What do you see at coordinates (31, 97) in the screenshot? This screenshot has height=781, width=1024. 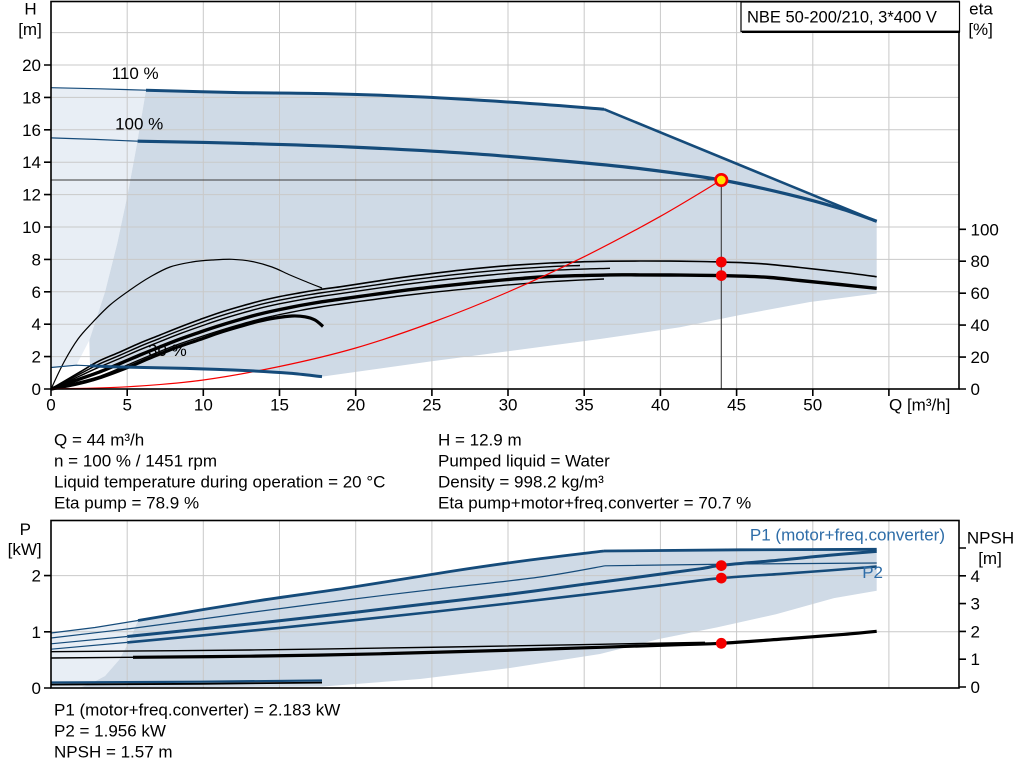 I see `svg-text: 18` at bounding box center [31, 97].